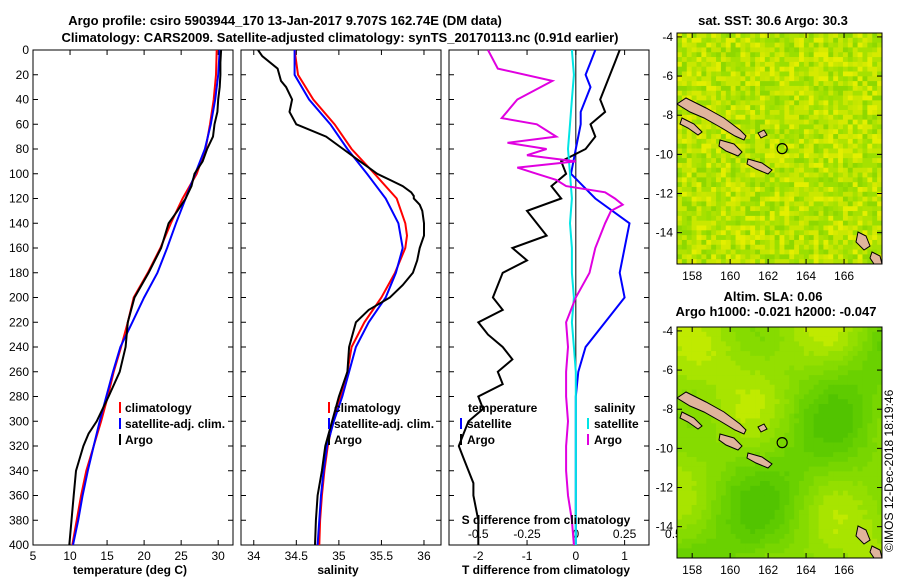  What do you see at coordinates (665, 527) in the screenshot?
I see `lat-tick-label: -14` at bounding box center [665, 527].